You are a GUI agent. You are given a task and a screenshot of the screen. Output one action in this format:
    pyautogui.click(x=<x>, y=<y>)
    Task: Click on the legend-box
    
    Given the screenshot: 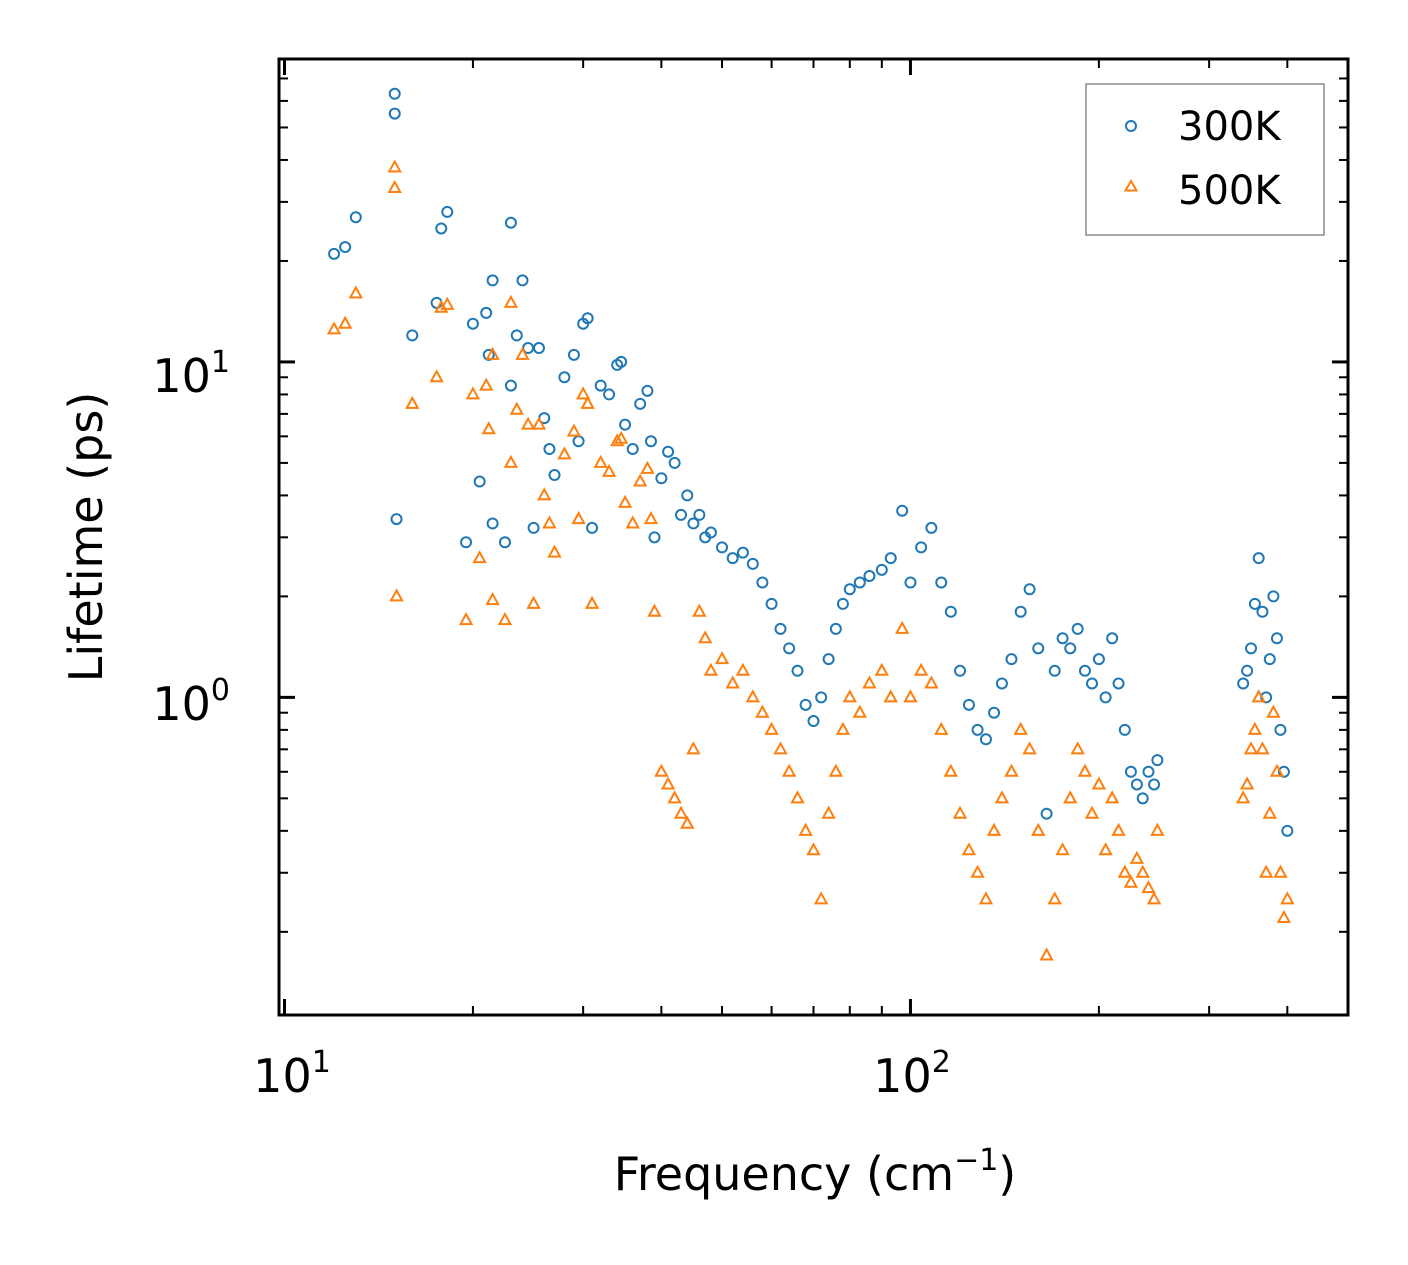 What is the action you would take?
    pyautogui.click(x=1205, y=159)
    